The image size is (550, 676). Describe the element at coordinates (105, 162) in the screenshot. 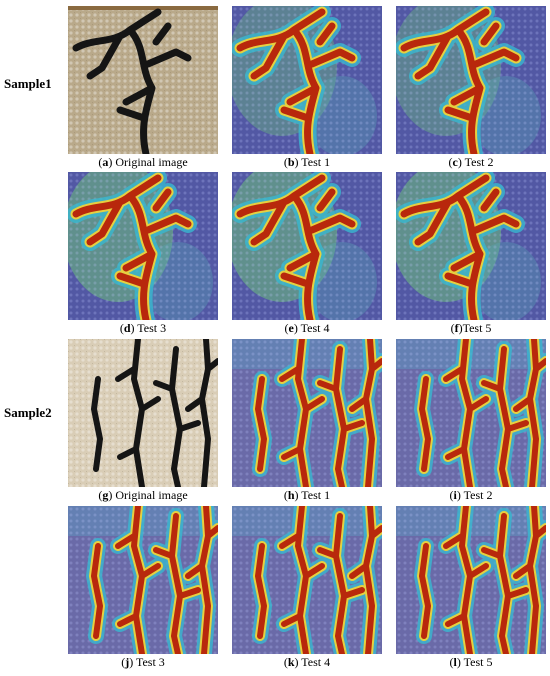

I see `caption-letter: a` at that location.